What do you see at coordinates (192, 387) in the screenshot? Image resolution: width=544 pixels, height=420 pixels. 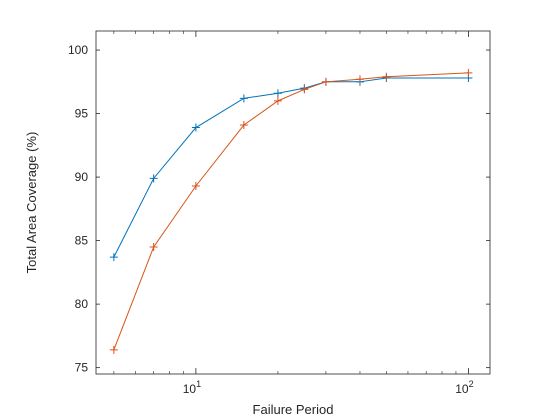 I see `x-tick-label: 10¹` at bounding box center [192, 387].